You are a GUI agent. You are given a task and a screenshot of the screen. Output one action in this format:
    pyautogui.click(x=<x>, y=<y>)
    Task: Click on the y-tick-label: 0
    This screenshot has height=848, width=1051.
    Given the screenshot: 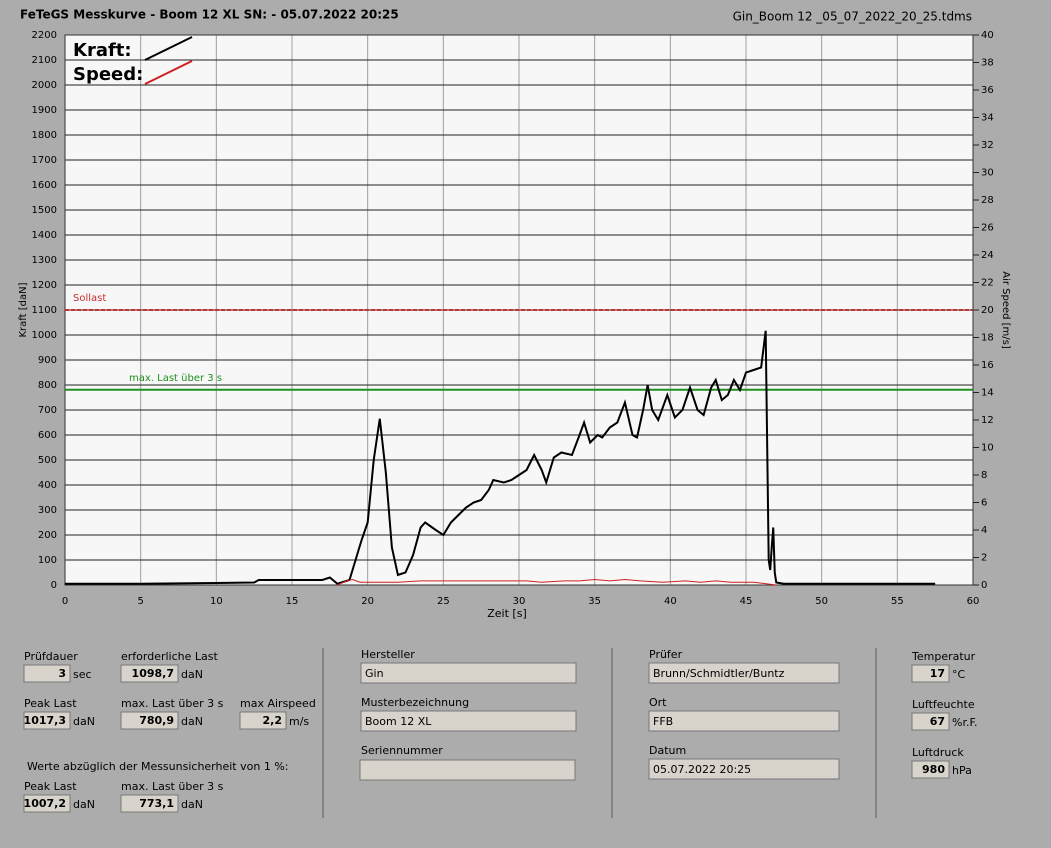 What is the action you would take?
    pyautogui.click(x=54, y=585)
    